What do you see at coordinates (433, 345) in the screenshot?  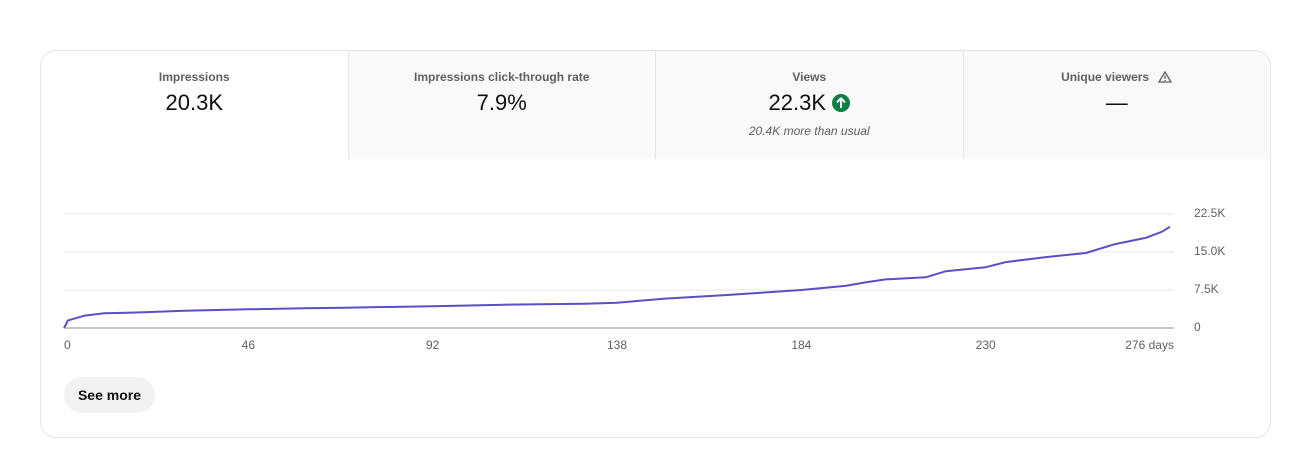 I see `x-tick-label: 92` at bounding box center [433, 345].